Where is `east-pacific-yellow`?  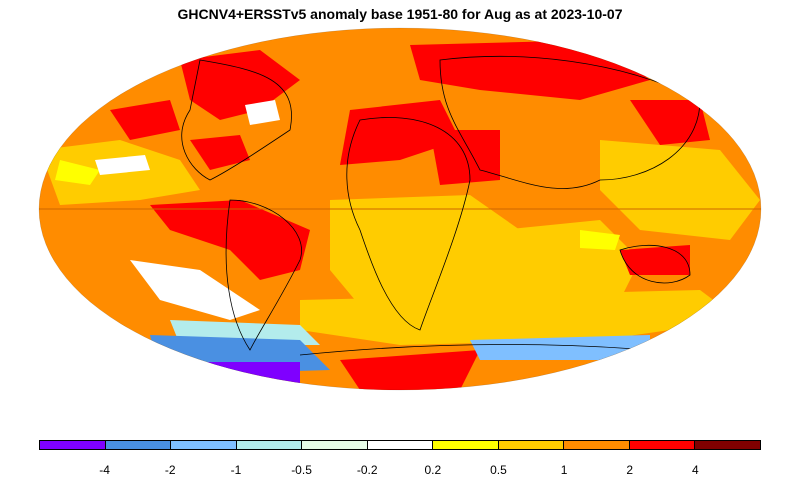
east-pacific-yellow is located at coordinates (77, 172).